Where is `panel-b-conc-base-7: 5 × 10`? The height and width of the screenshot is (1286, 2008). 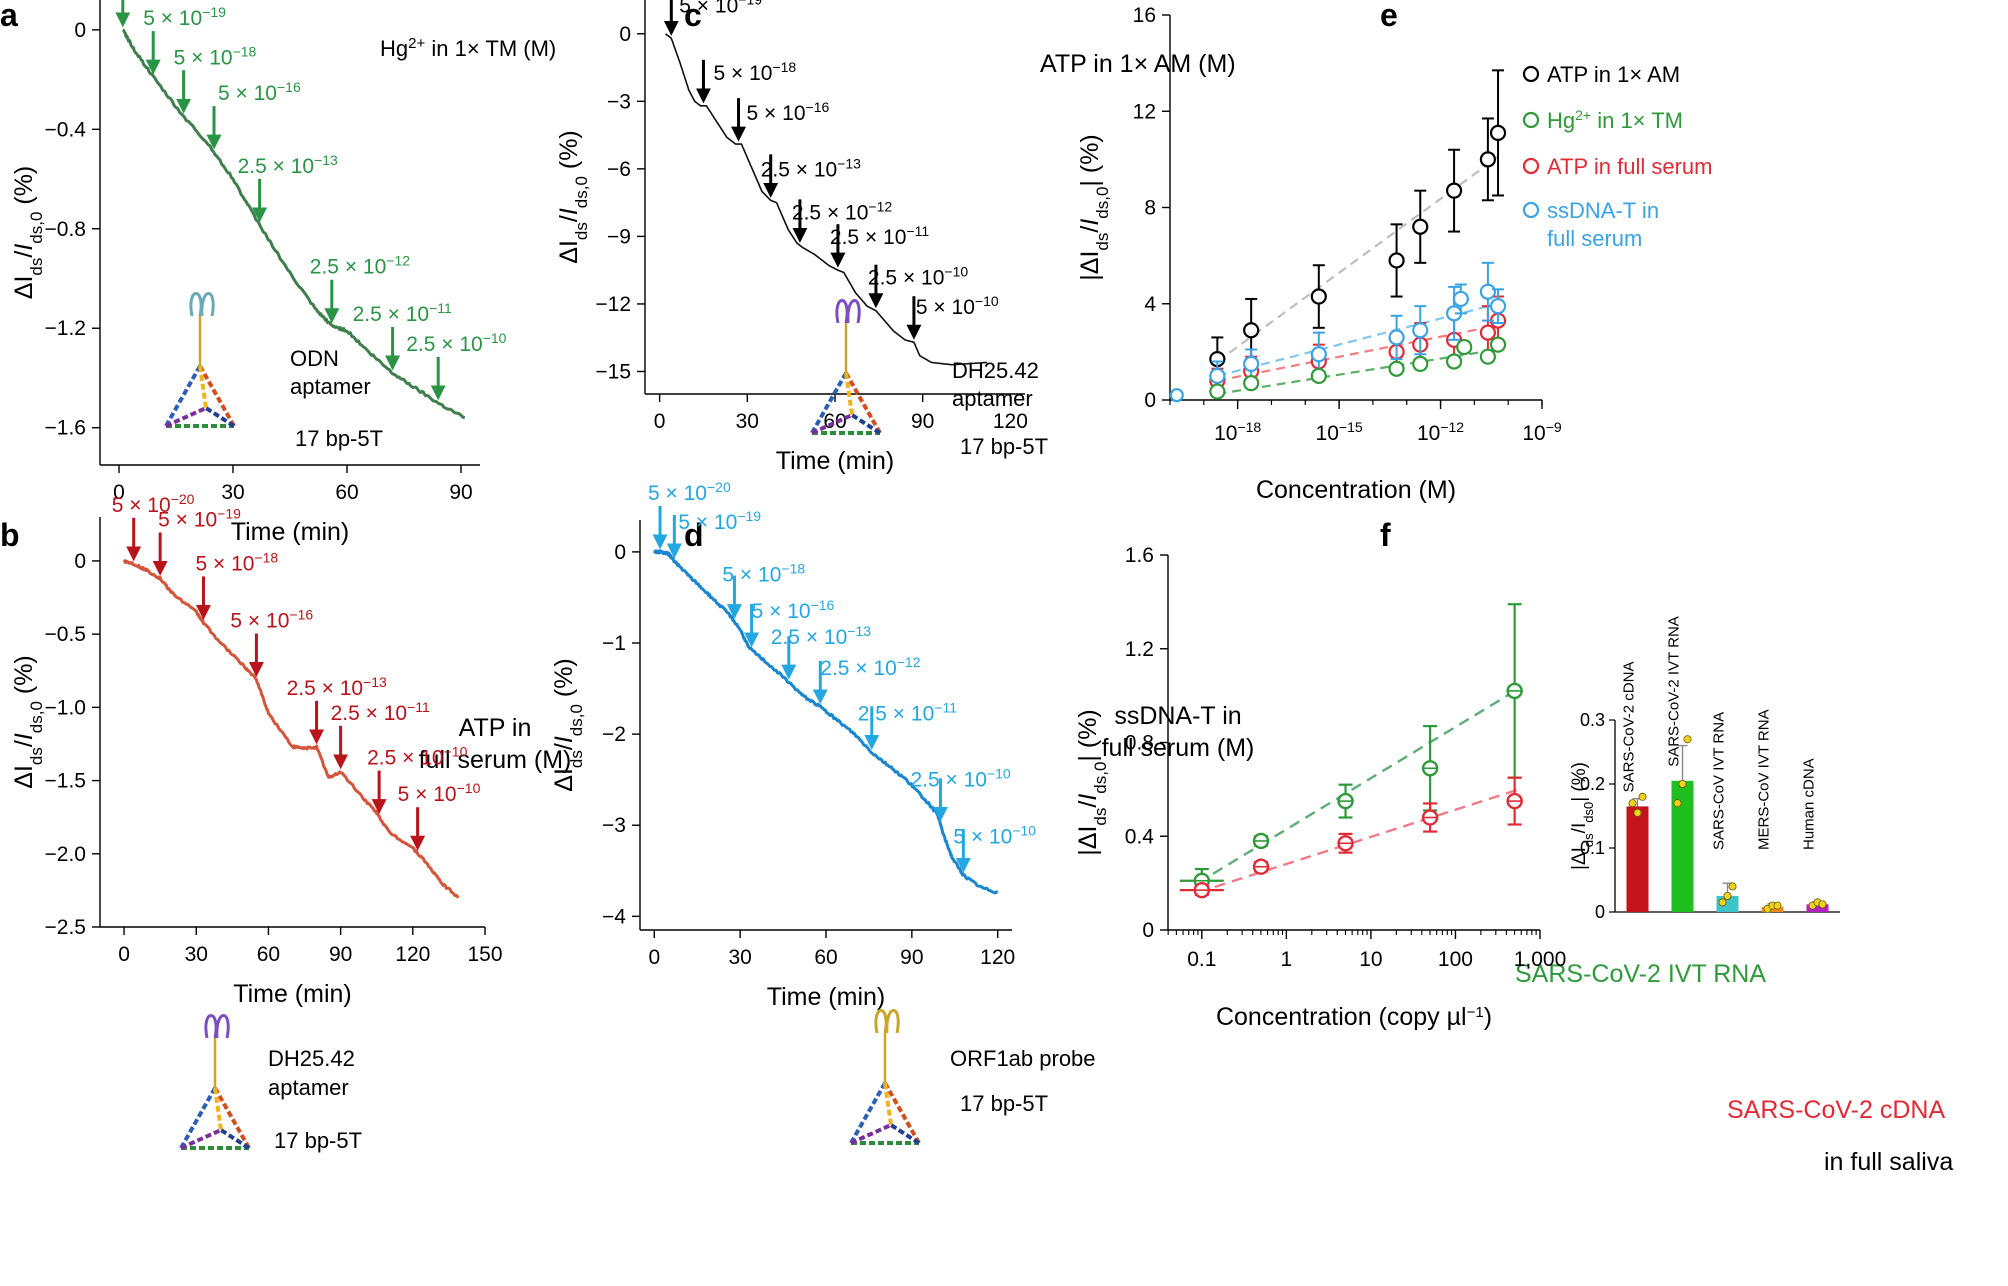 panel-b-conc-base-7: 5 × 10 is located at coordinates (427, 794).